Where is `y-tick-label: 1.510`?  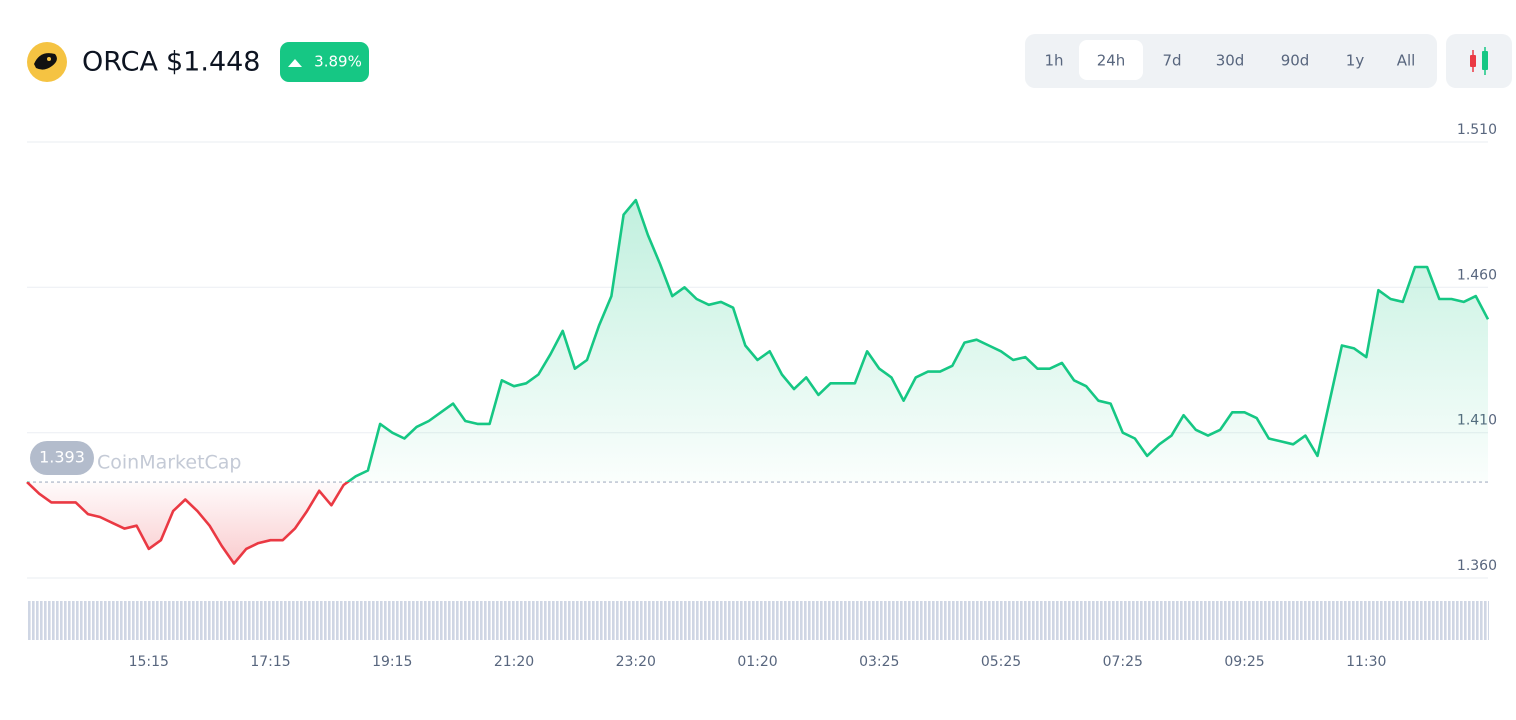
y-tick-label: 1.510 is located at coordinates (1477, 130).